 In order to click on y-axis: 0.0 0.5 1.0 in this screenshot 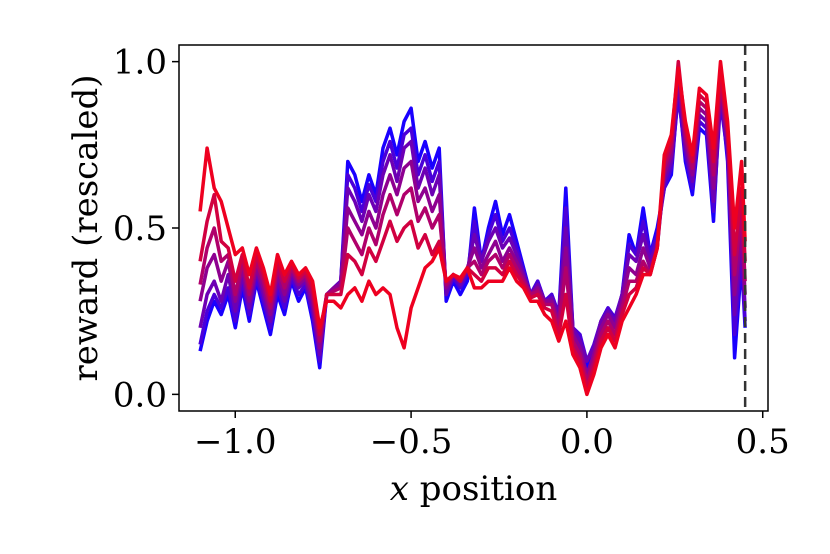, I will do `click(146, 229)`.